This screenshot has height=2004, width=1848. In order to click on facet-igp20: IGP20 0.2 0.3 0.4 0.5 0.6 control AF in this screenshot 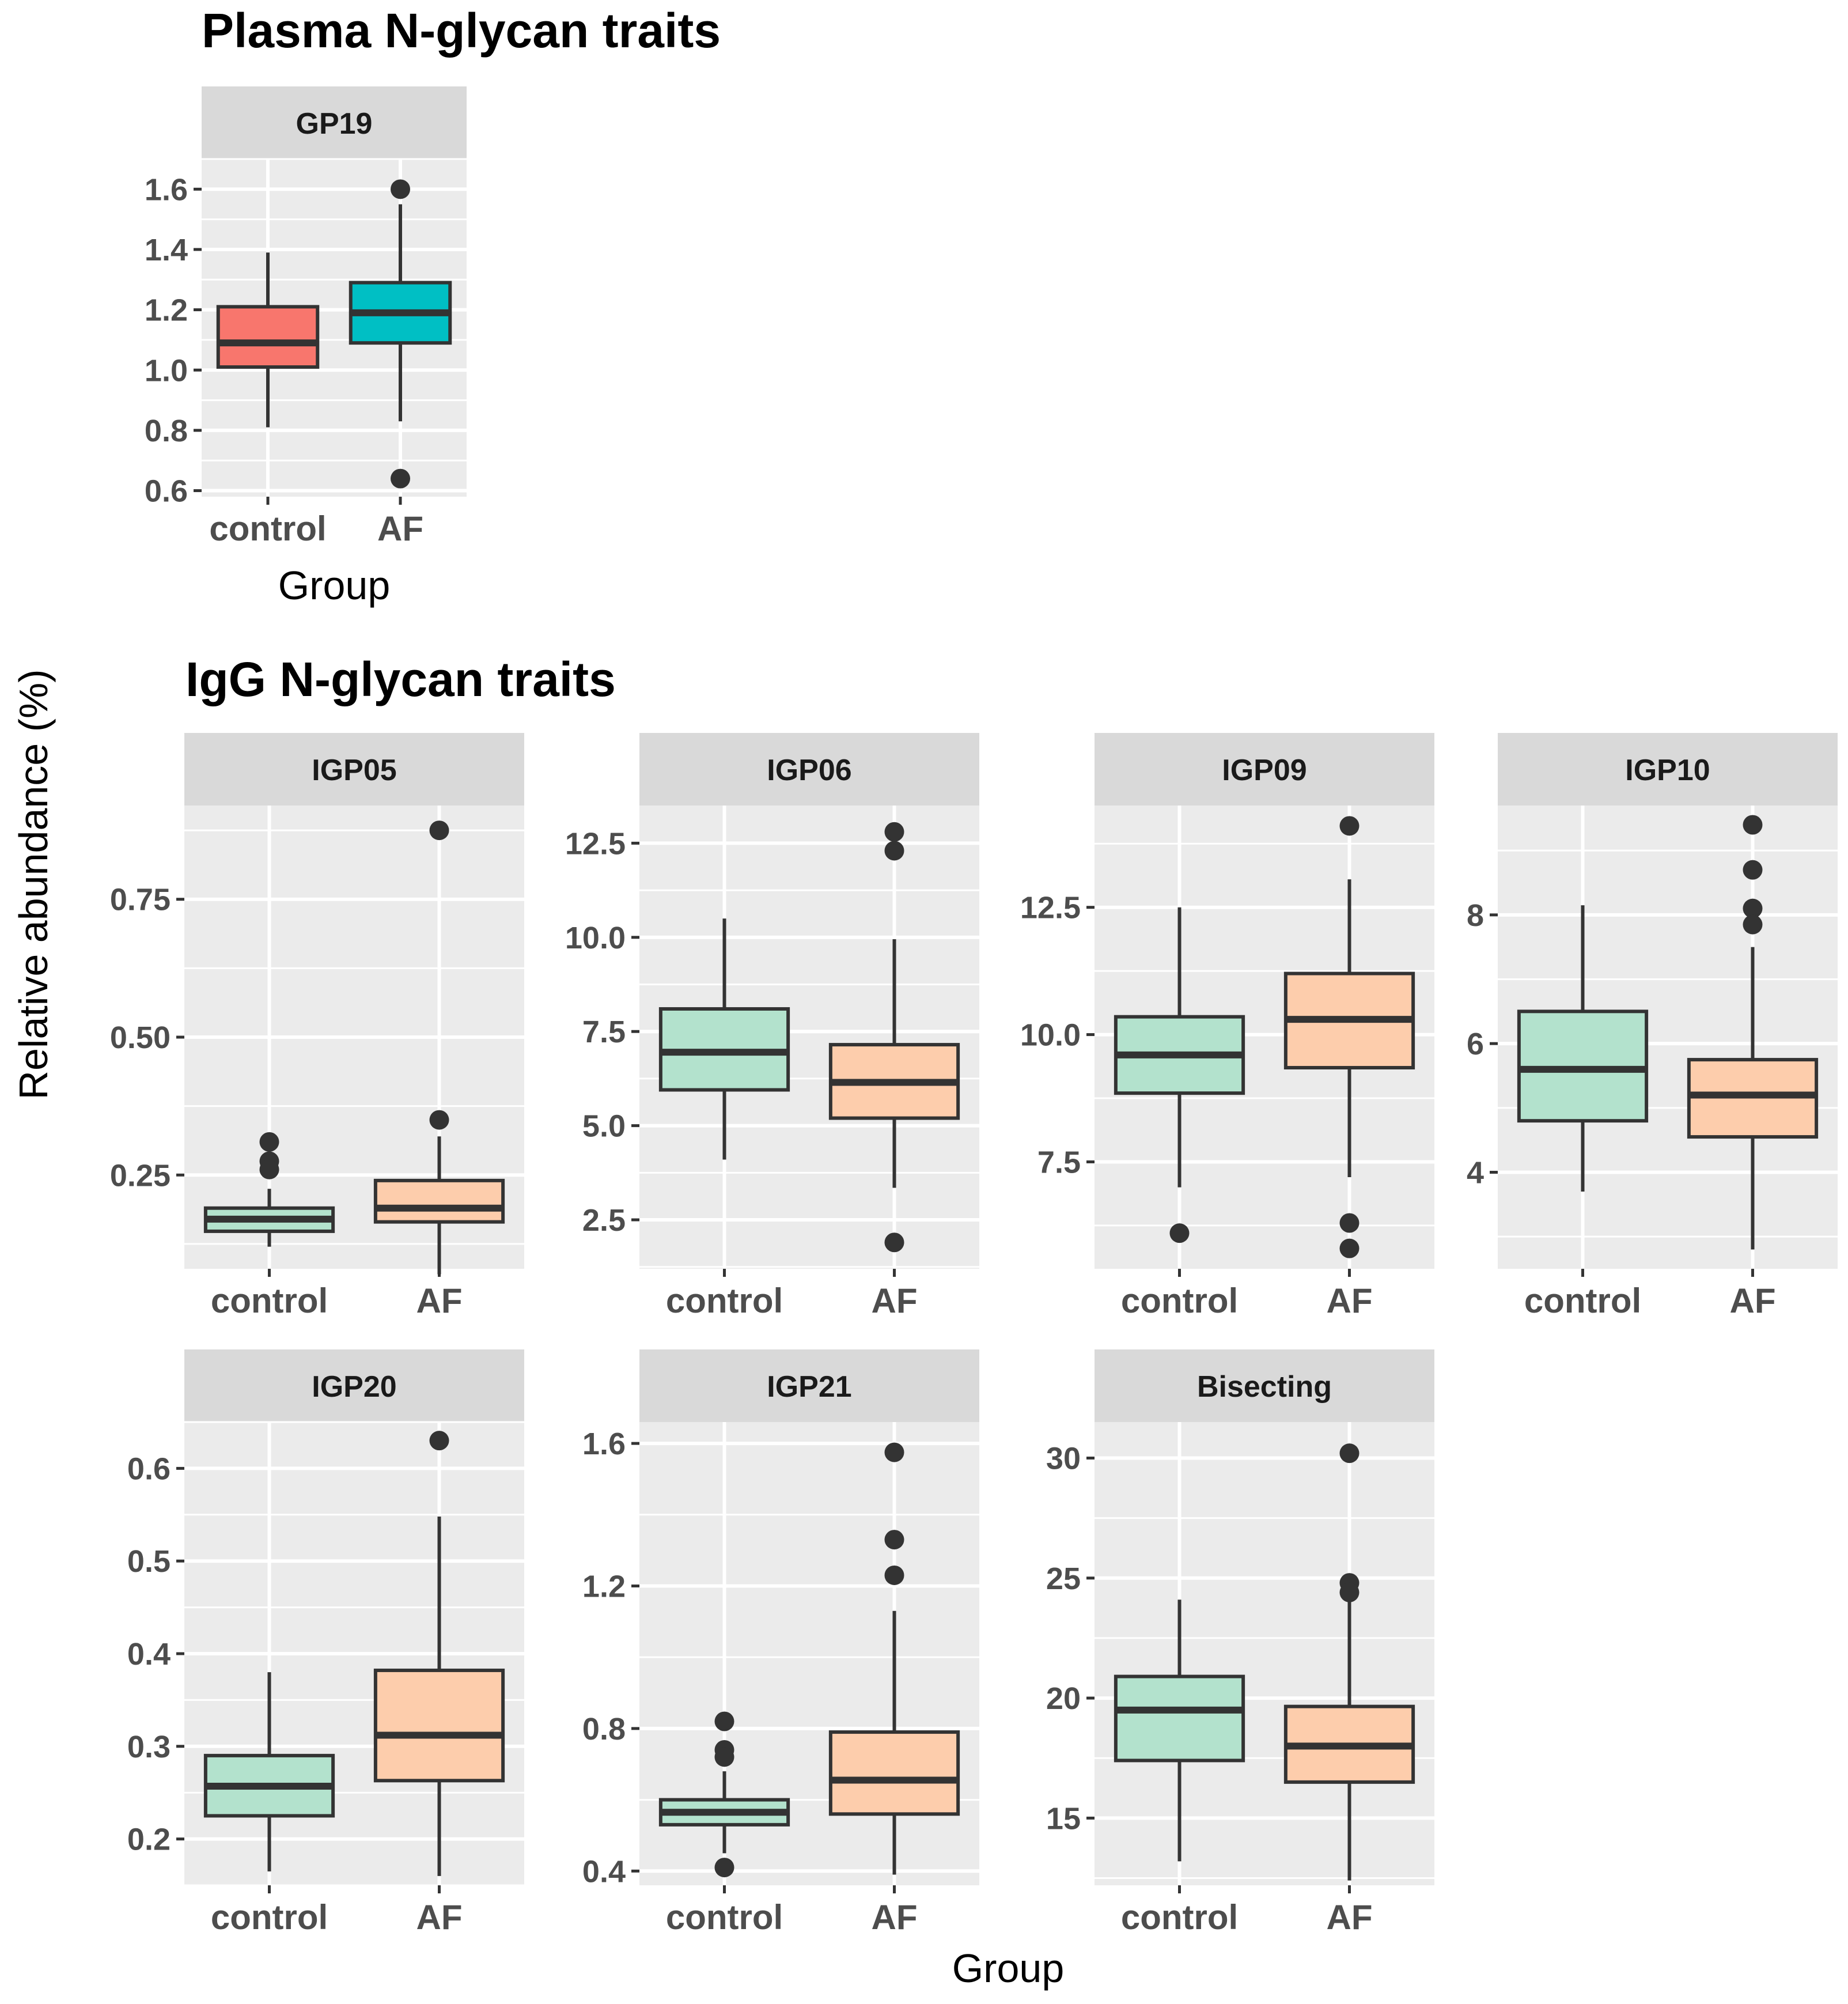, I will do `click(325, 1643)`.